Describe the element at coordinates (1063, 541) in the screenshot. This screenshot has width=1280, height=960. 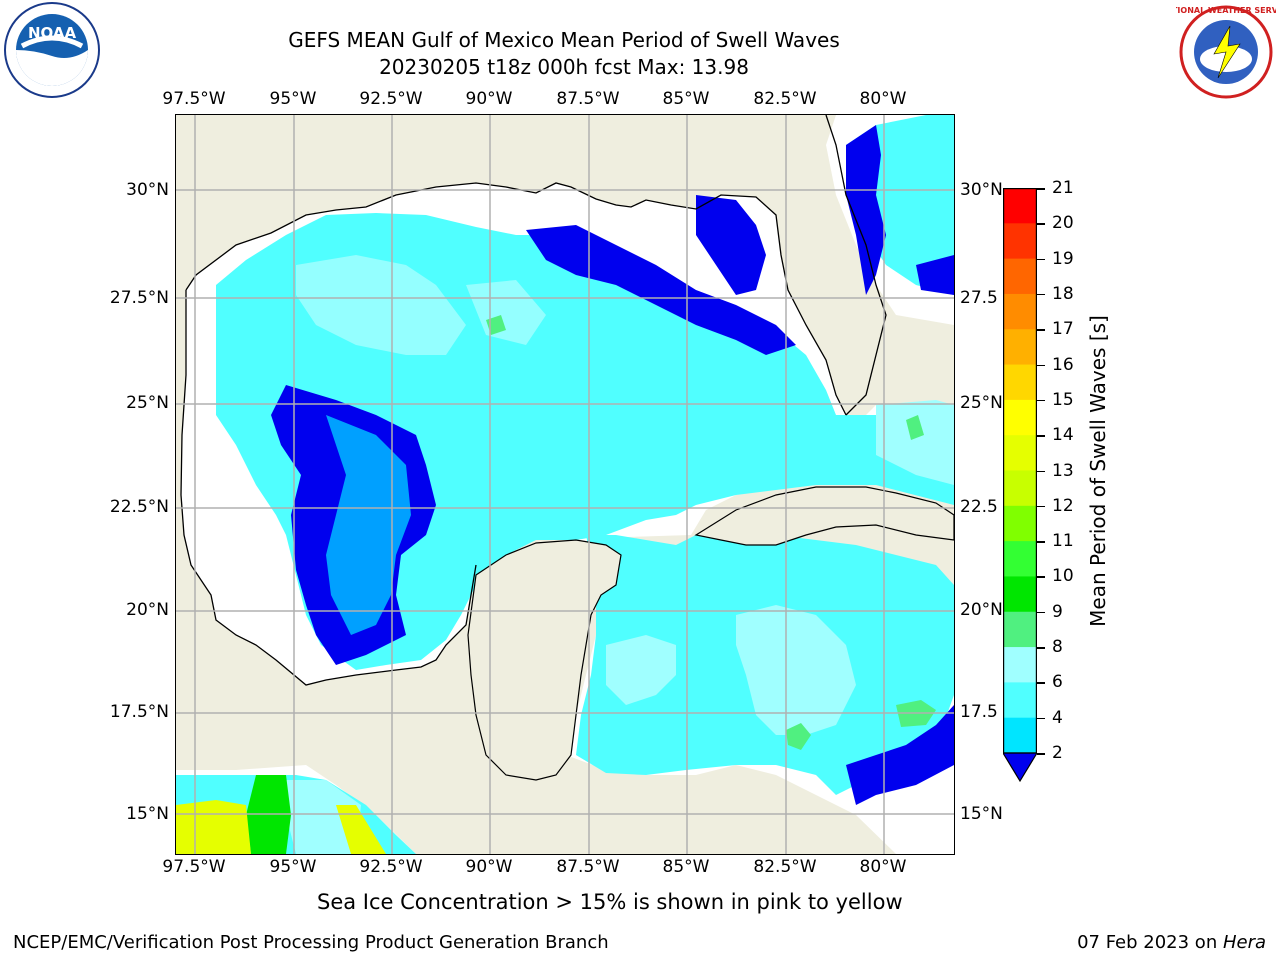
I see `colorbar-label: 11` at that location.